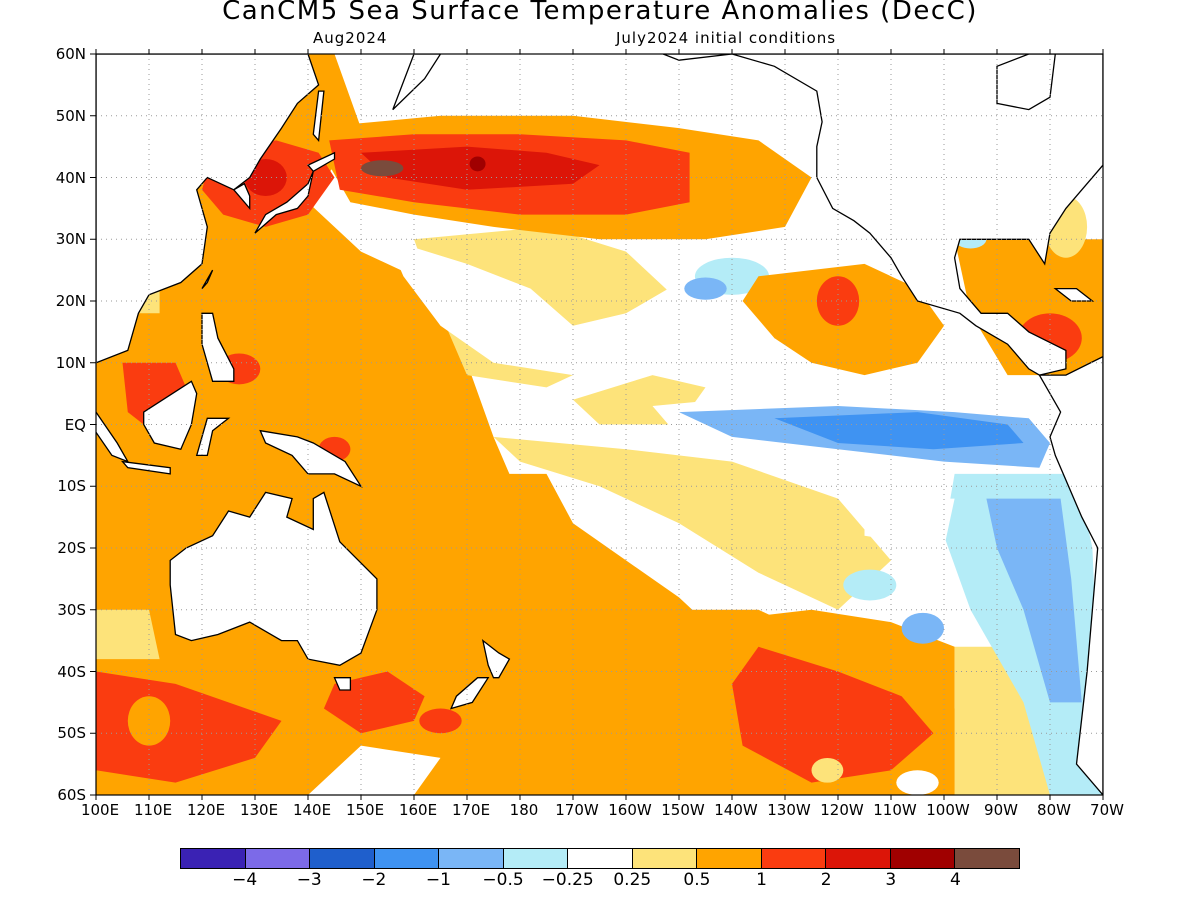 This screenshot has width=1200, height=900. I want to click on se-pacific-cooler, so click(1034, 600).